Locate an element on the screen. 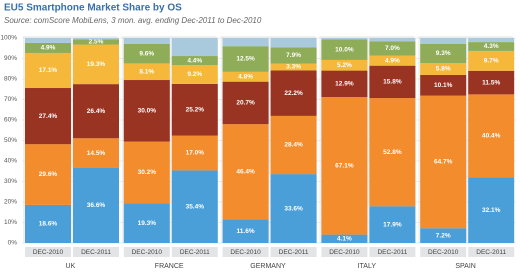  value-label: 12.9% is located at coordinates (344, 84).